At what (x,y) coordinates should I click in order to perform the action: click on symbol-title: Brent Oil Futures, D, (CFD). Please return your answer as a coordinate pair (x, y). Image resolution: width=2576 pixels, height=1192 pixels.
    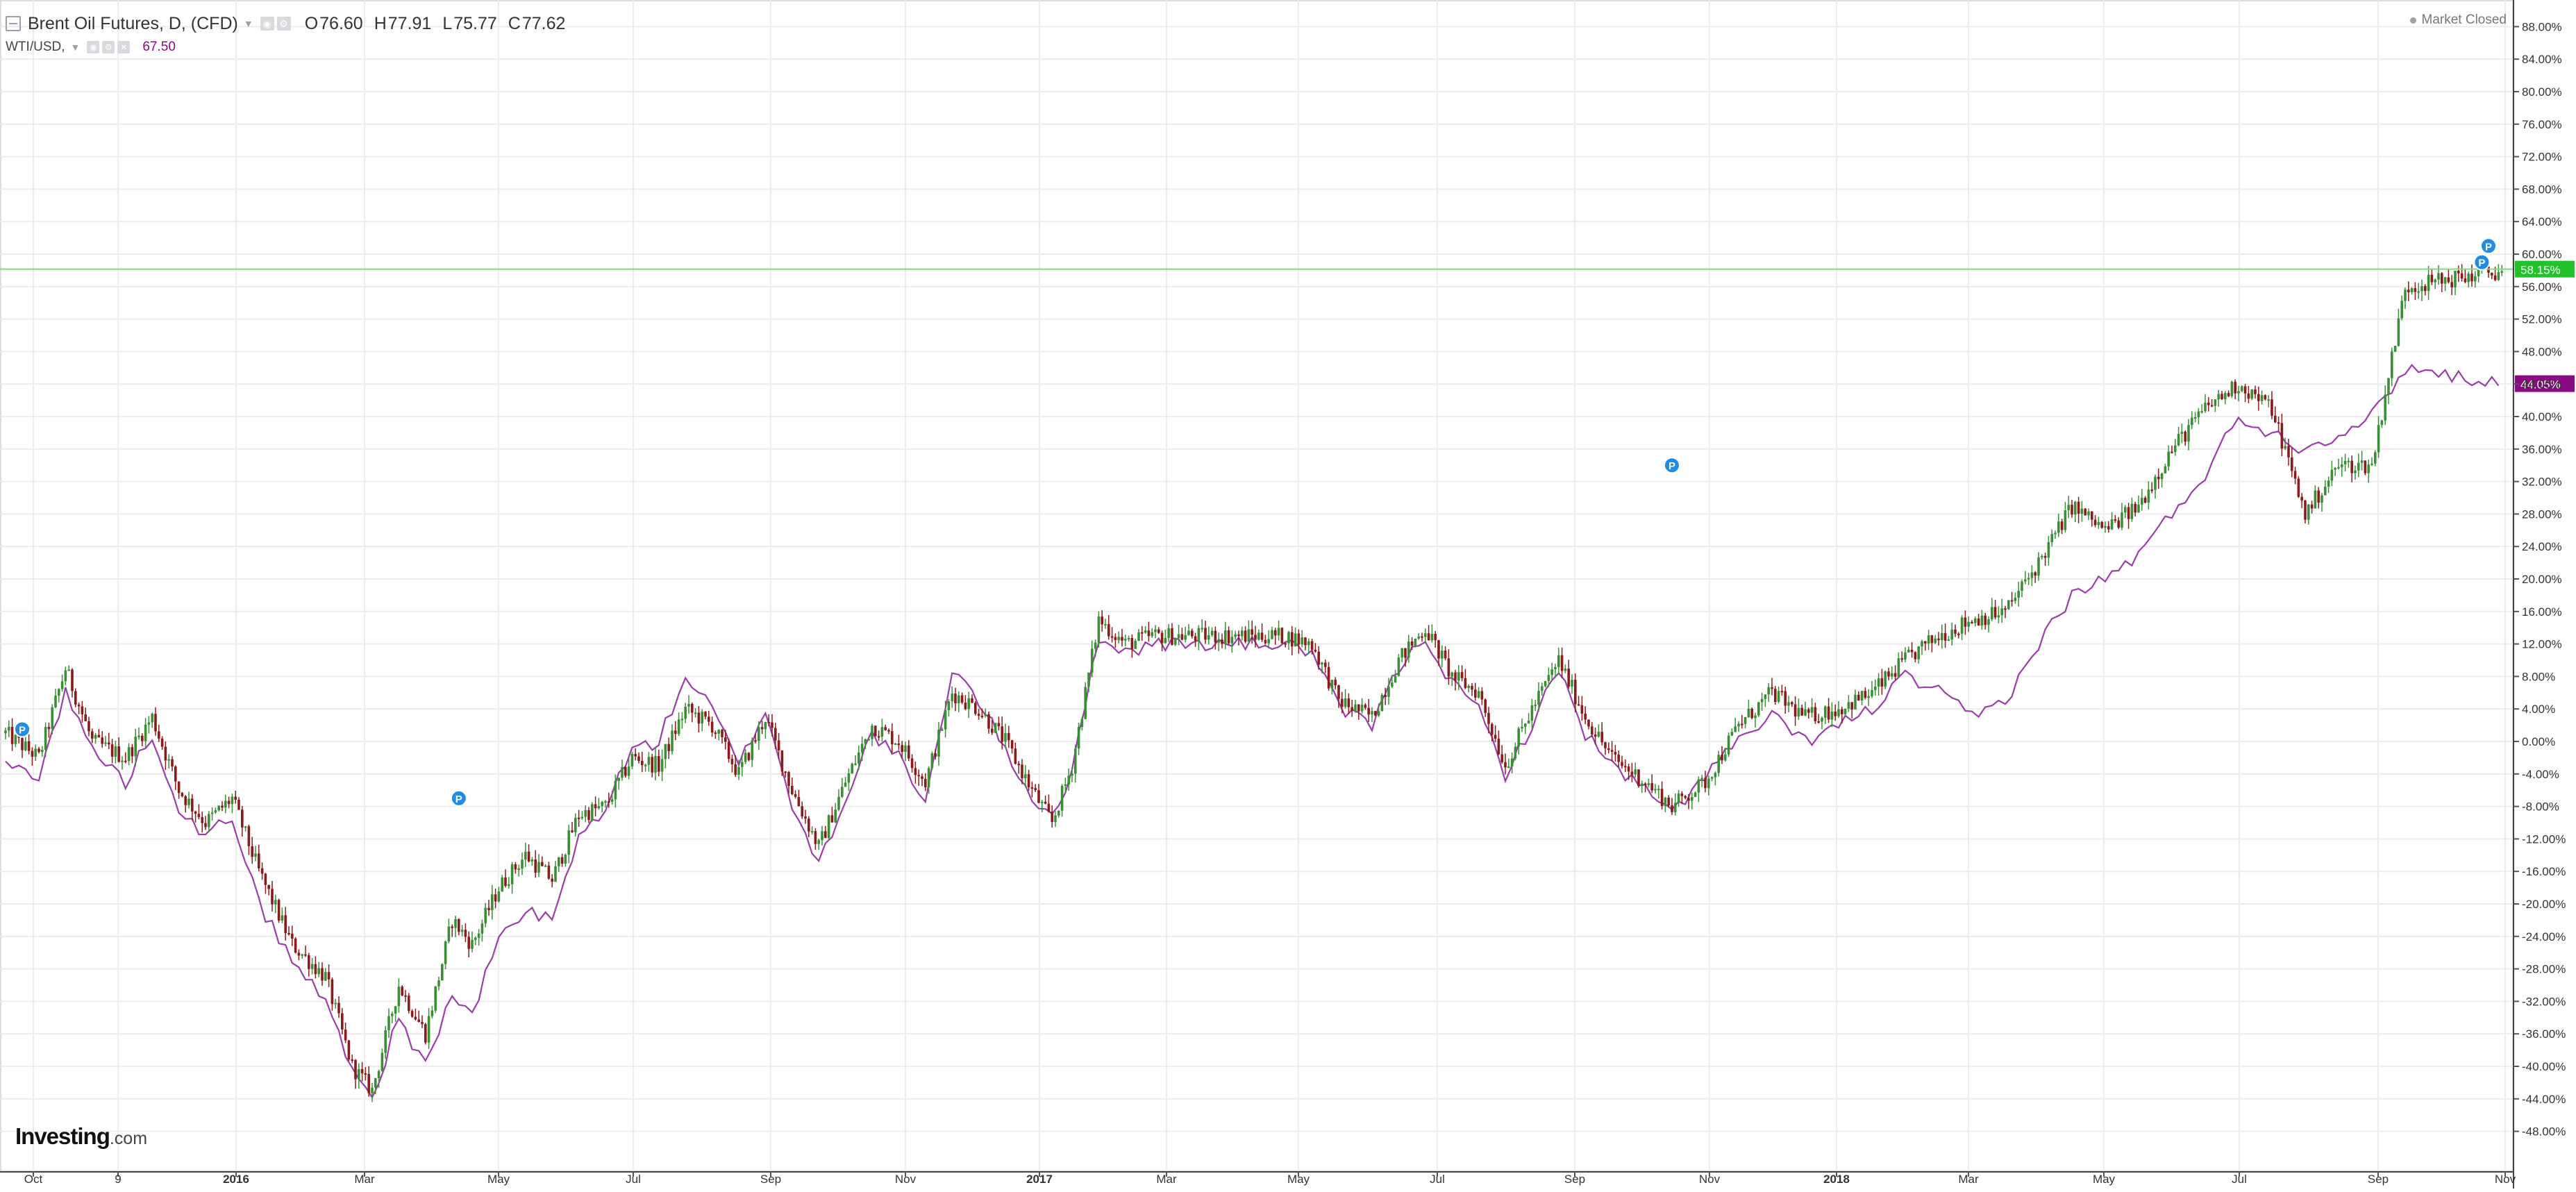
    Looking at the image, I should click on (133, 23).